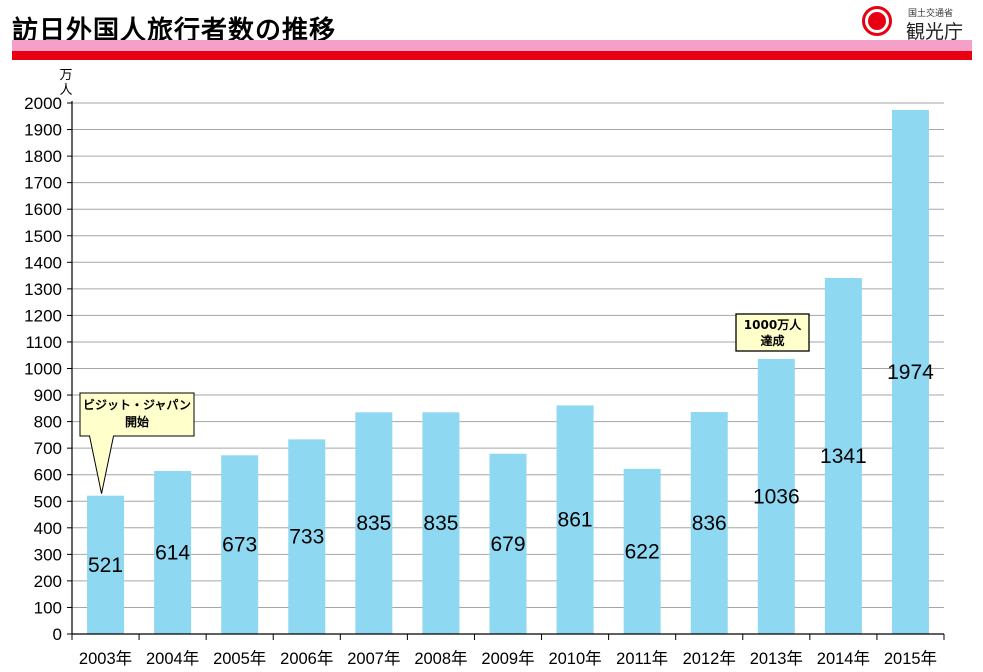  I want to click on y-tick-label: 600, so click(48, 475).